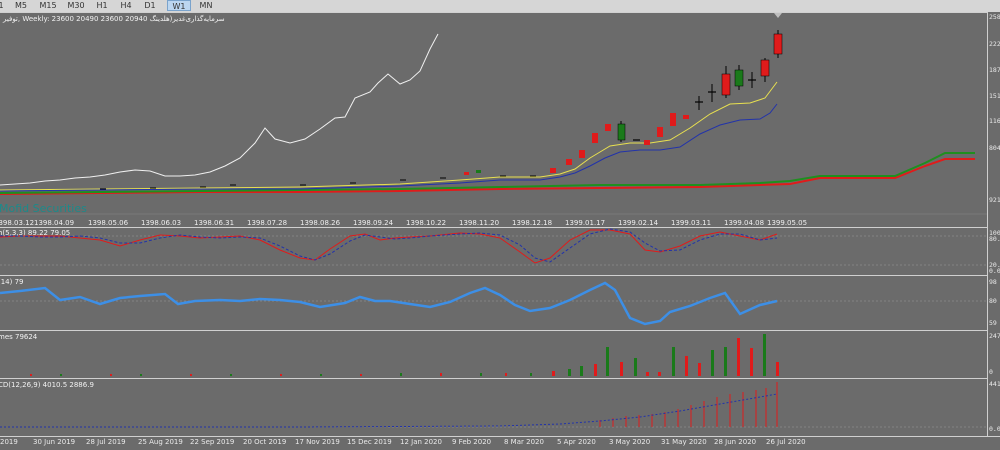 The height and width of the screenshot is (450, 1000). What do you see at coordinates (993, 354) in the screenshot?
I see `volumes-axis: 247 0` at bounding box center [993, 354].